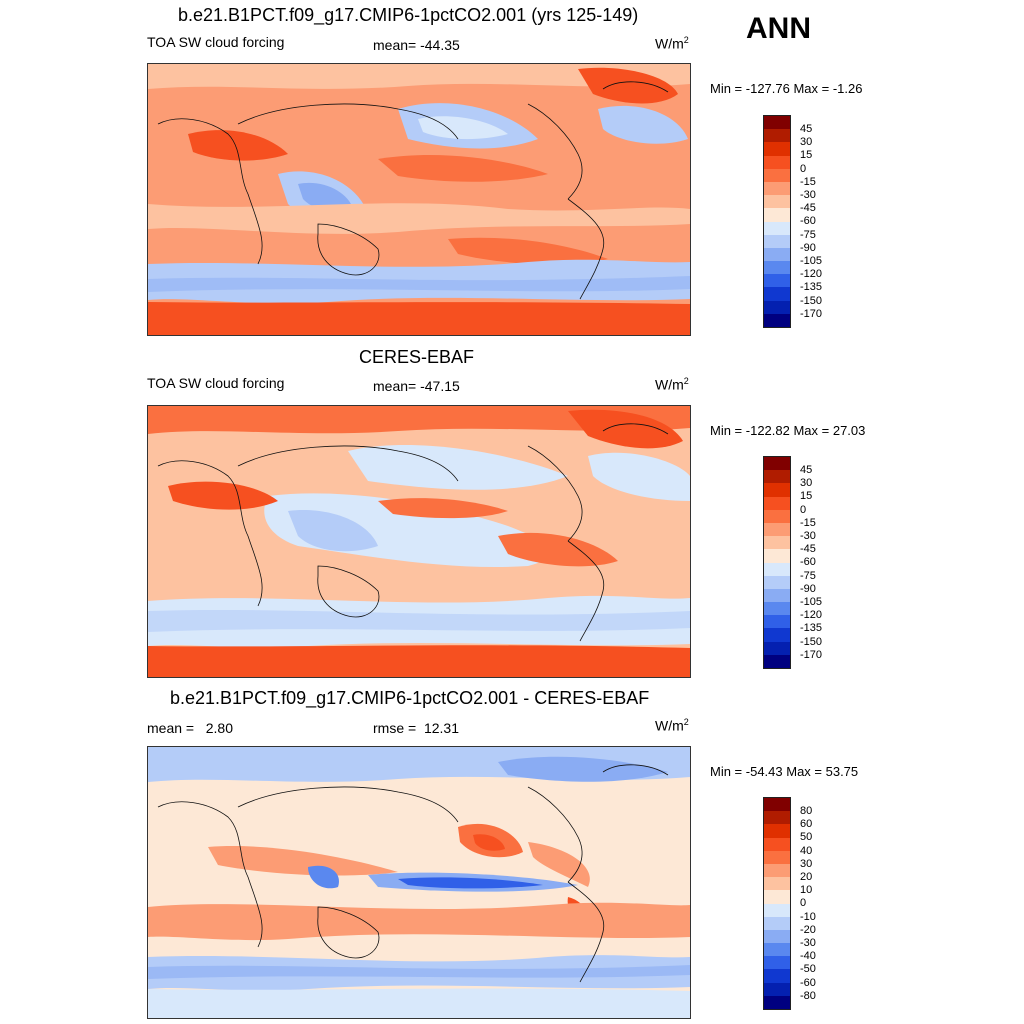 The width and height of the screenshot is (1024, 1024). Describe the element at coordinates (806, 890) in the screenshot. I see `colorbar-tick: 10` at that location.